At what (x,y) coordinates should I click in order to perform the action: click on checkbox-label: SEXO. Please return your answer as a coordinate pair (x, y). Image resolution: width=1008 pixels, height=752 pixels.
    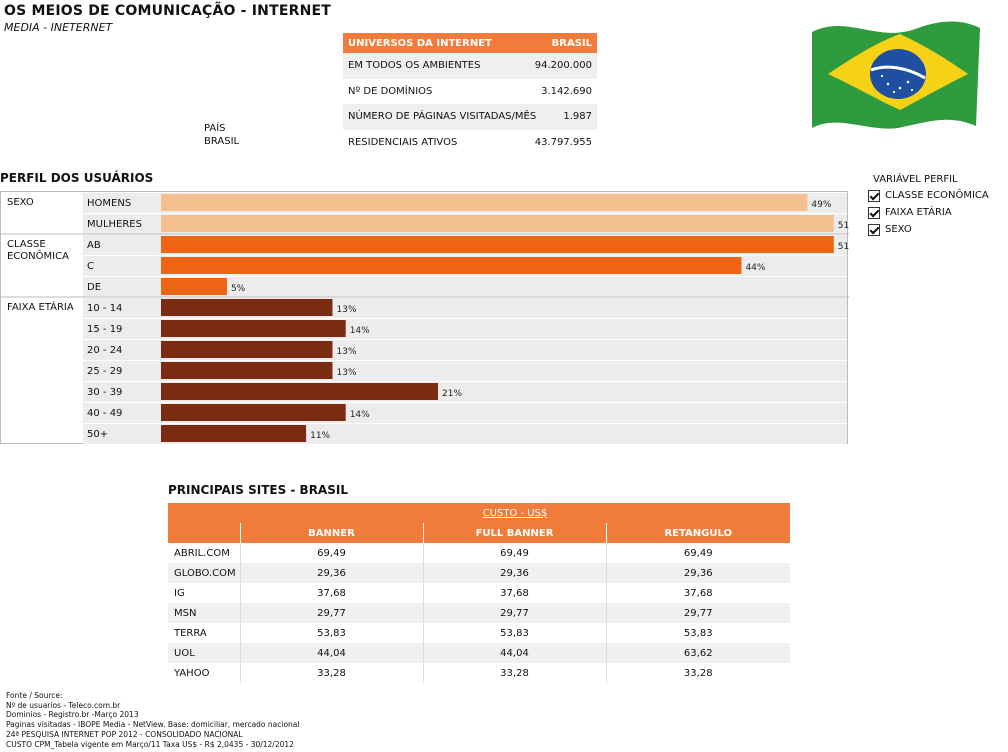
    Looking at the image, I should click on (898, 229).